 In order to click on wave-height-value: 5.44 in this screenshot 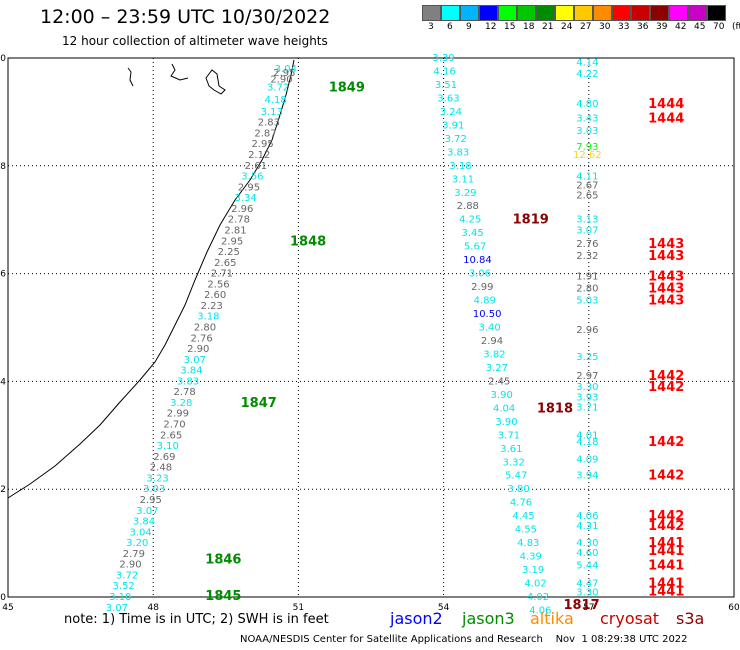, I will do `click(587, 566)`.